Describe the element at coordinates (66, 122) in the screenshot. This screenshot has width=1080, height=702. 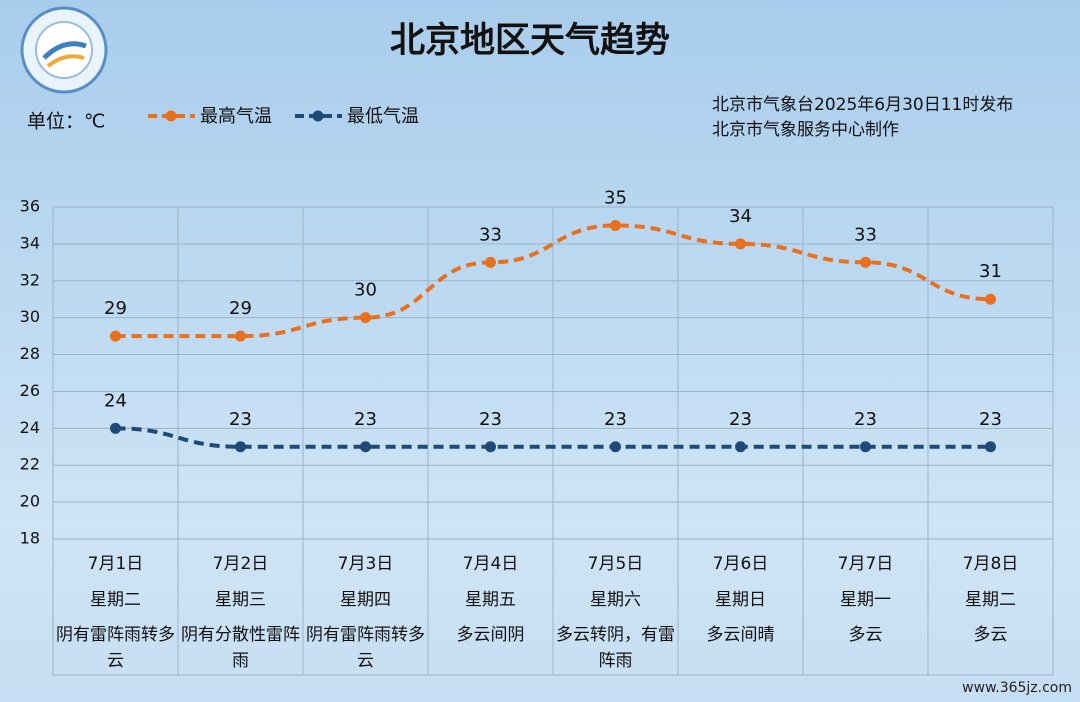
I see `unit-label: 单位：℃` at that location.